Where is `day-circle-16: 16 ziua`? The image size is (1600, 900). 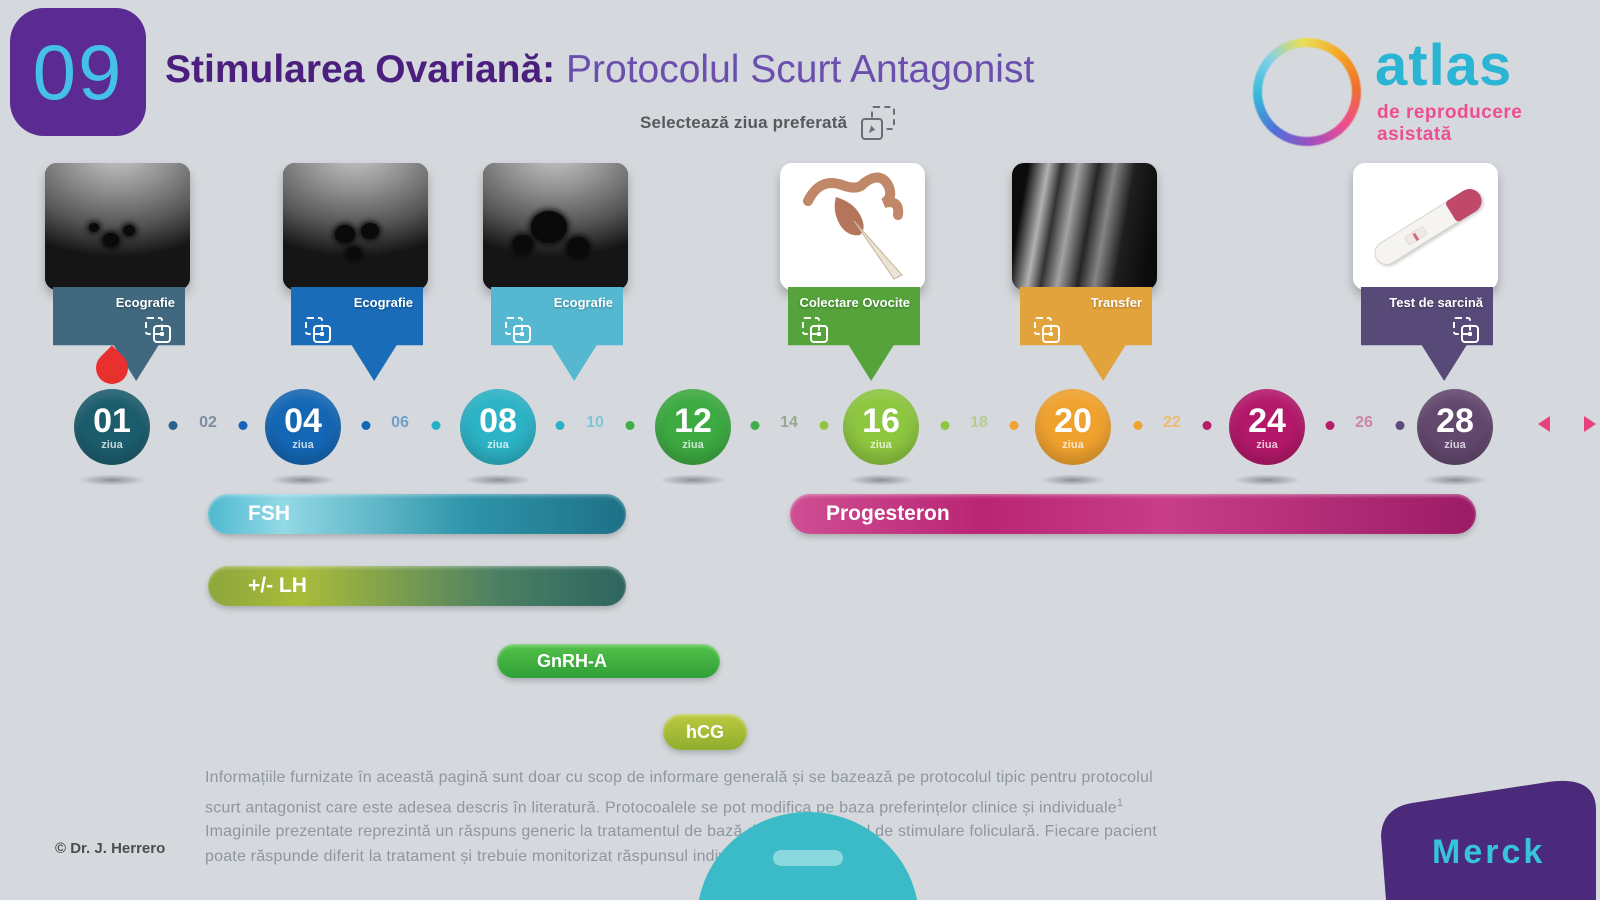
day-circle-16: 16 ziua is located at coordinates (881, 427).